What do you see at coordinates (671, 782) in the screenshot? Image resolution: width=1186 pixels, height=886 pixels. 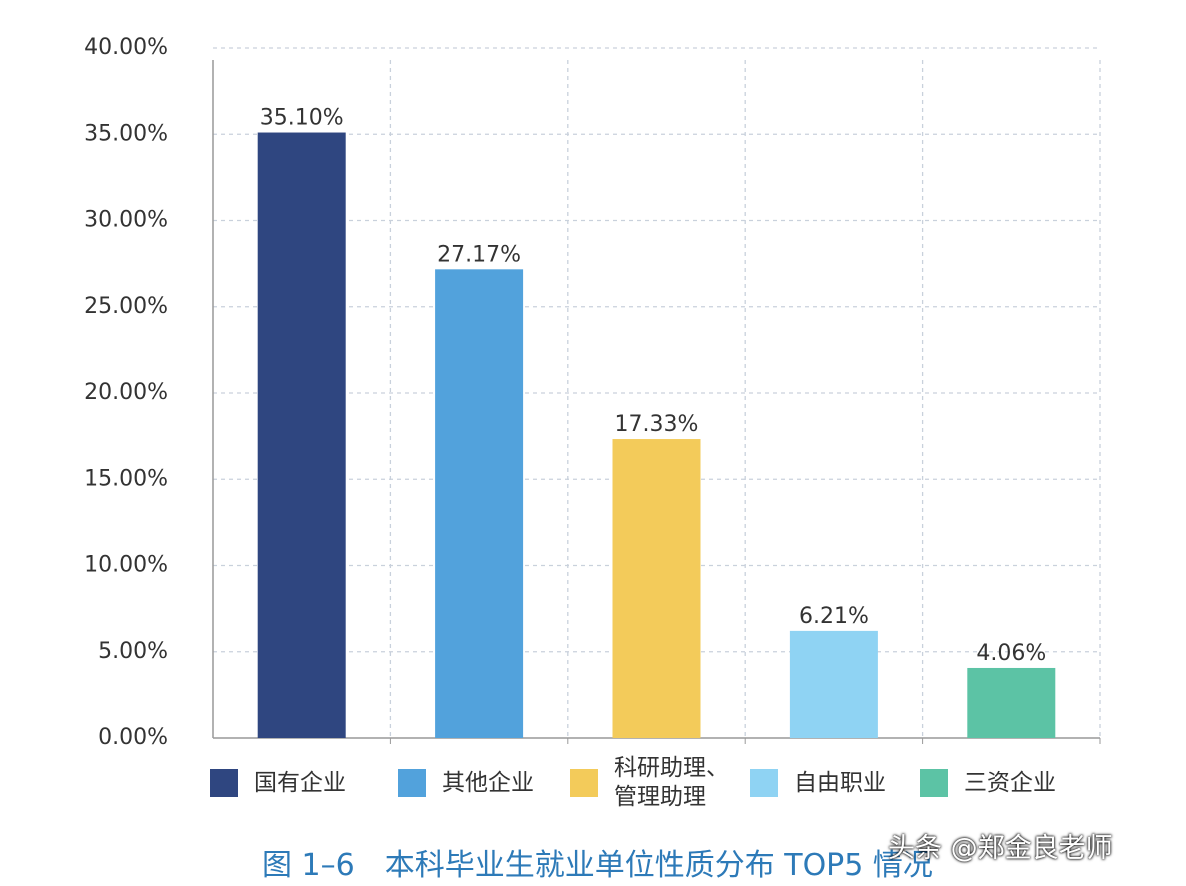 I see `legend-label: 科研助理、 管理助理` at bounding box center [671, 782].